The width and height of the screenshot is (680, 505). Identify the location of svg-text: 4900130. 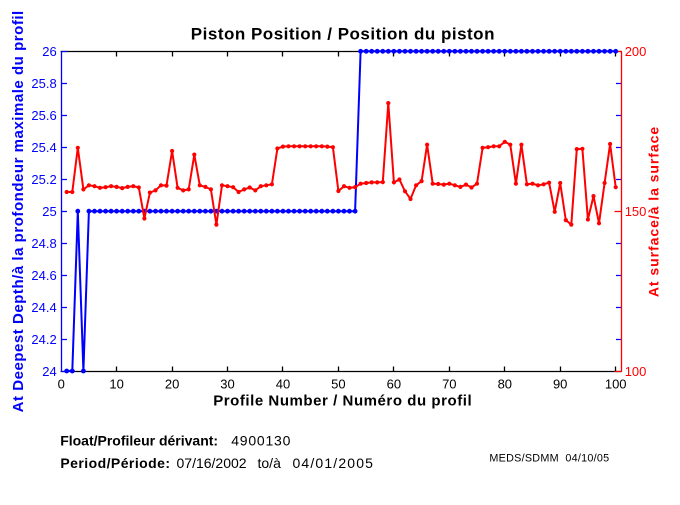
(261, 440).